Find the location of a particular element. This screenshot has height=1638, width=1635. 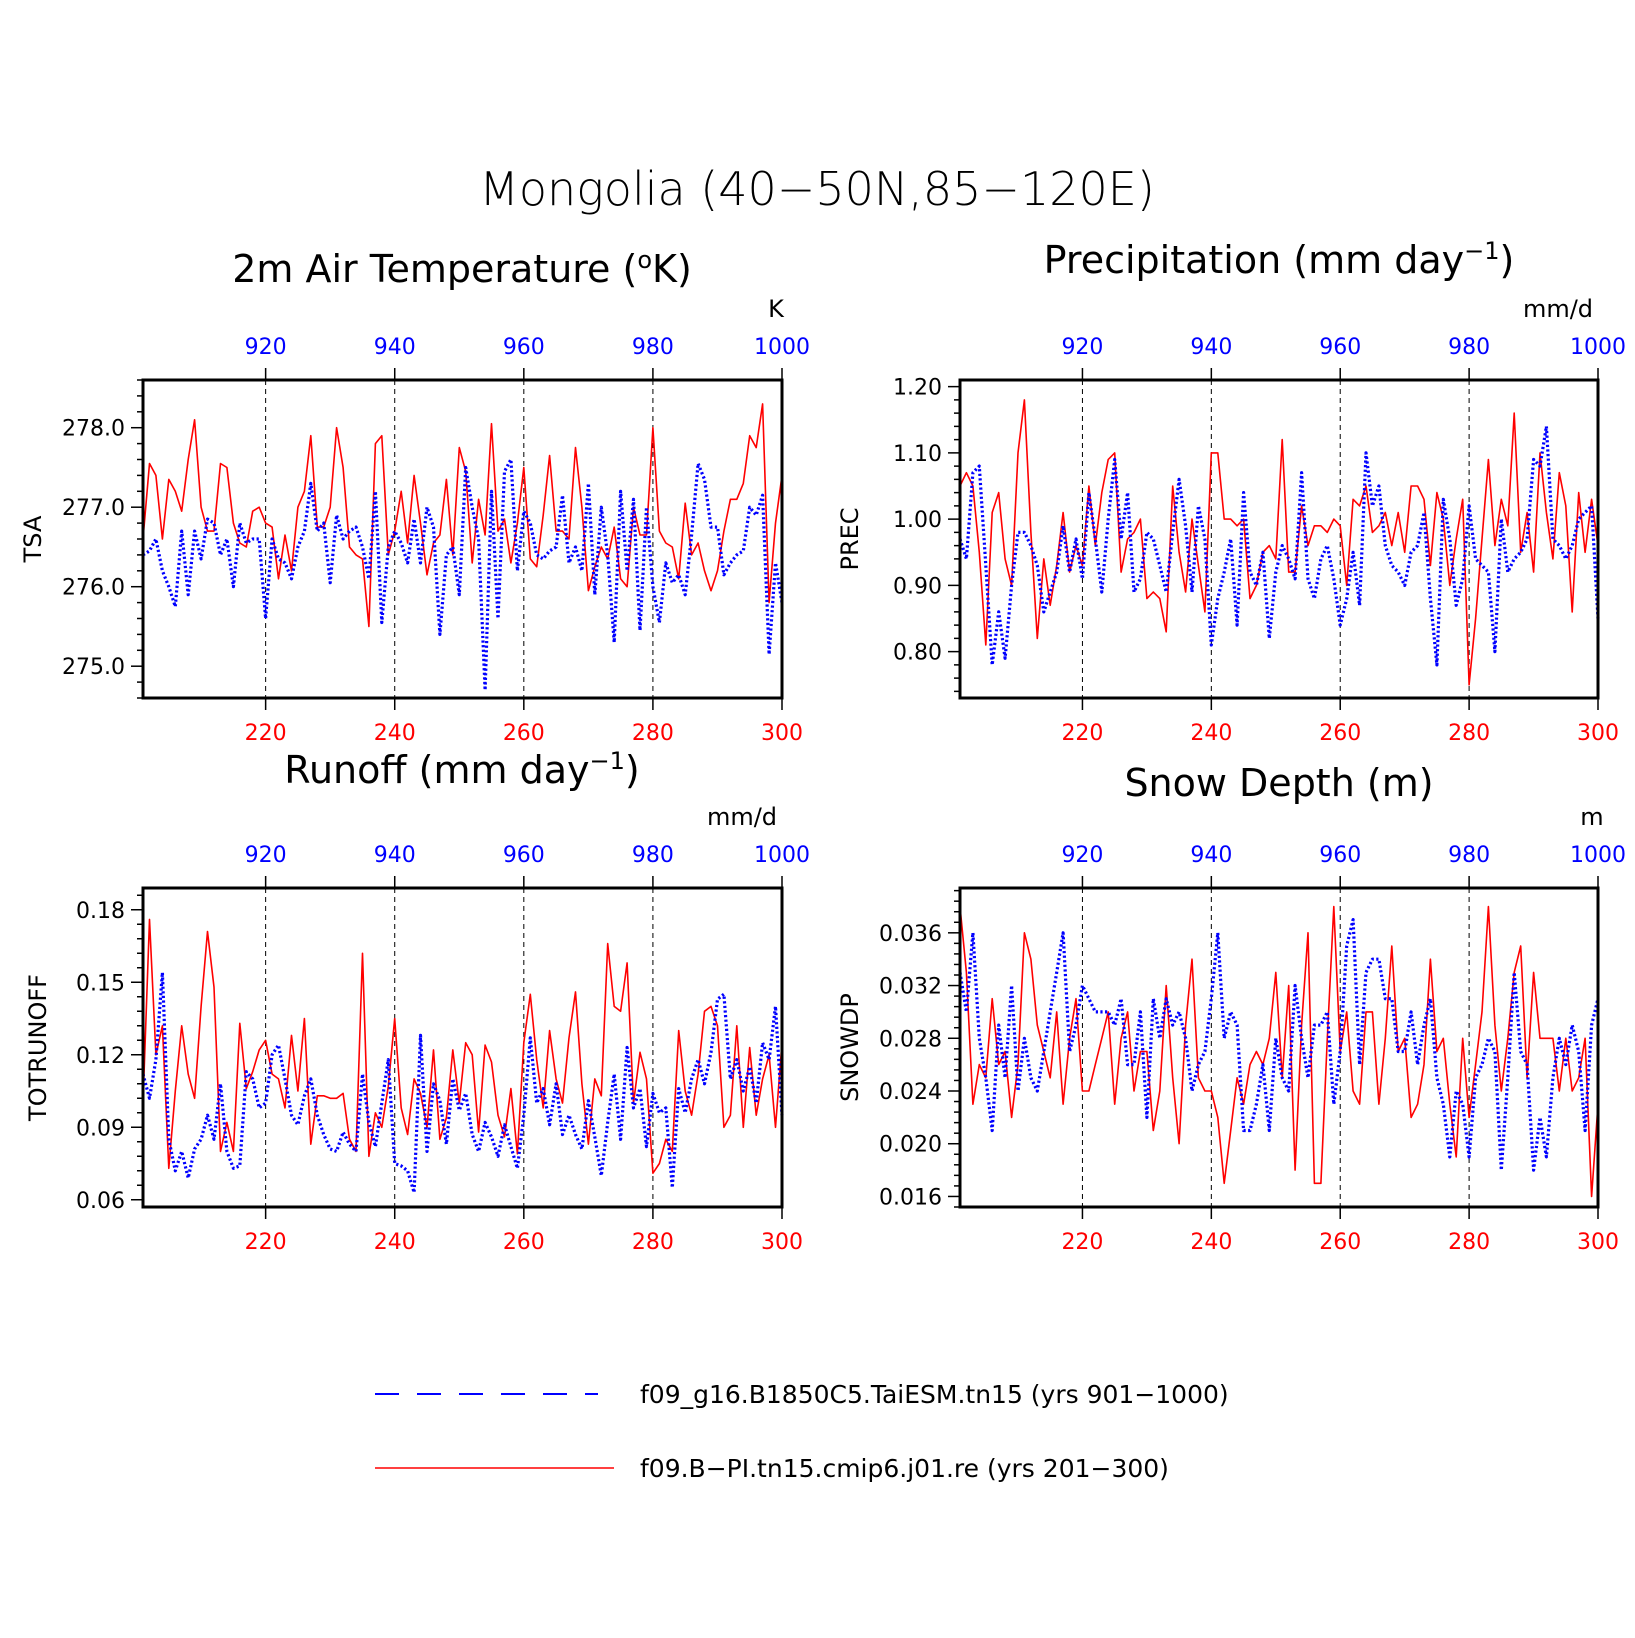

y-tick-label: 0.06 is located at coordinates (100, 1201).